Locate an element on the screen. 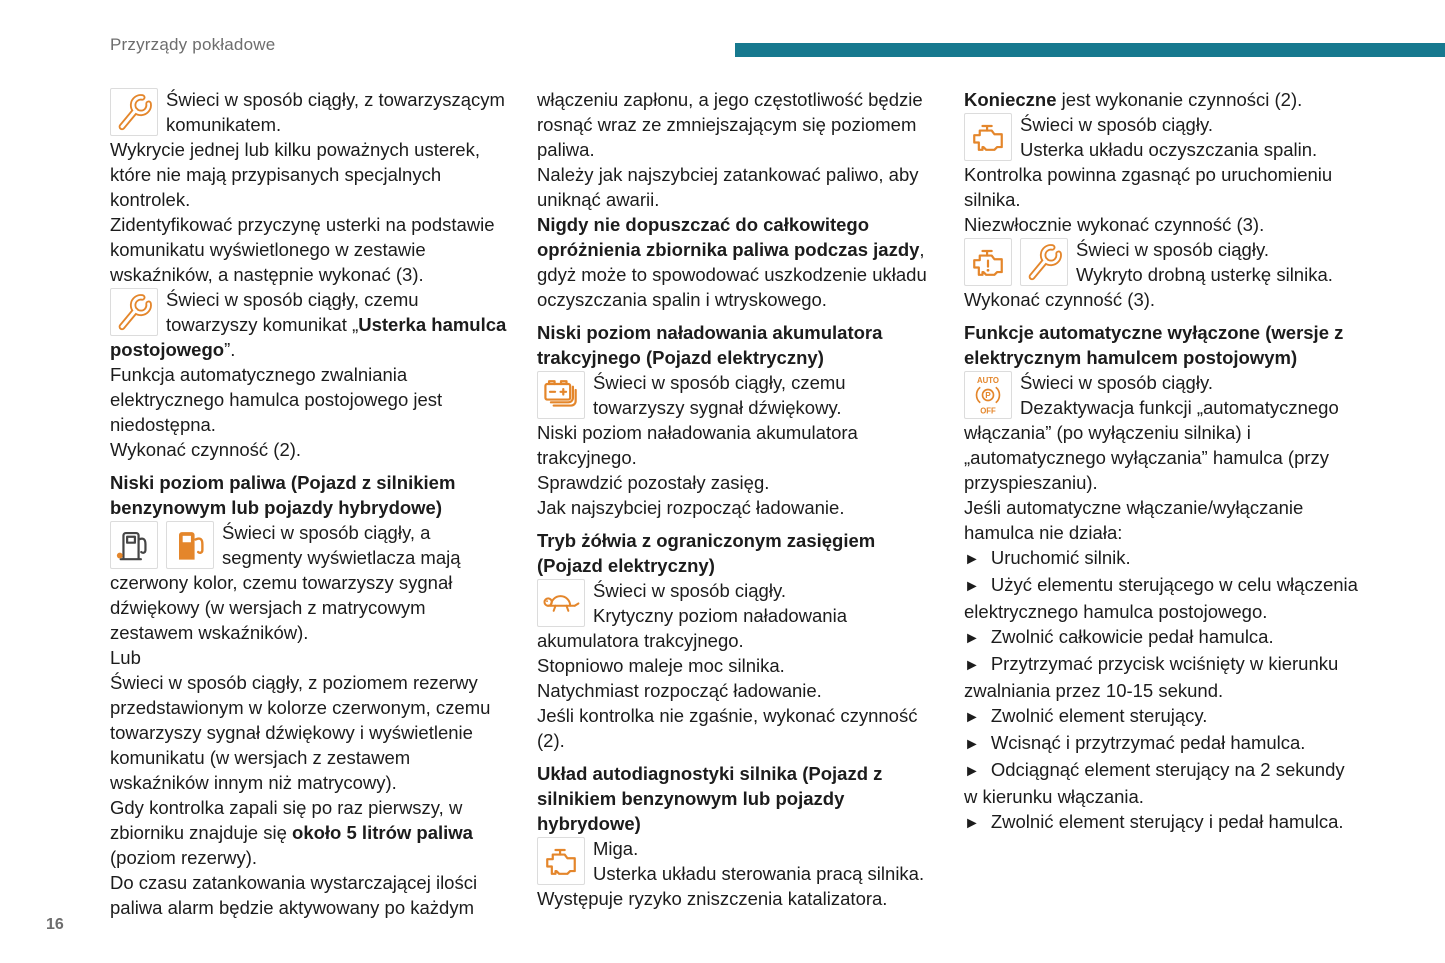 This screenshot has width=1445, height=963. page-number: 16 is located at coordinates (55, 924).